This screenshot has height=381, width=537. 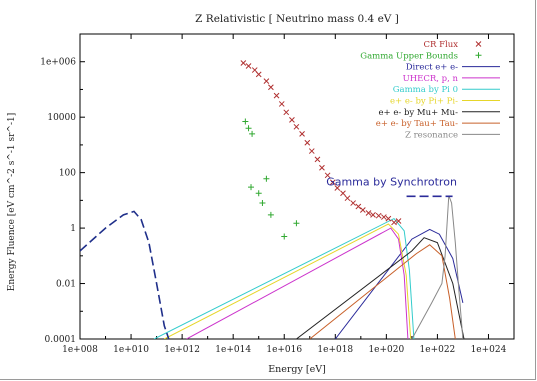 What do you see at coordinates (441, 45) in the screenshot?
I see `legend-label: CR Flux` at bounding box center [441, 45].